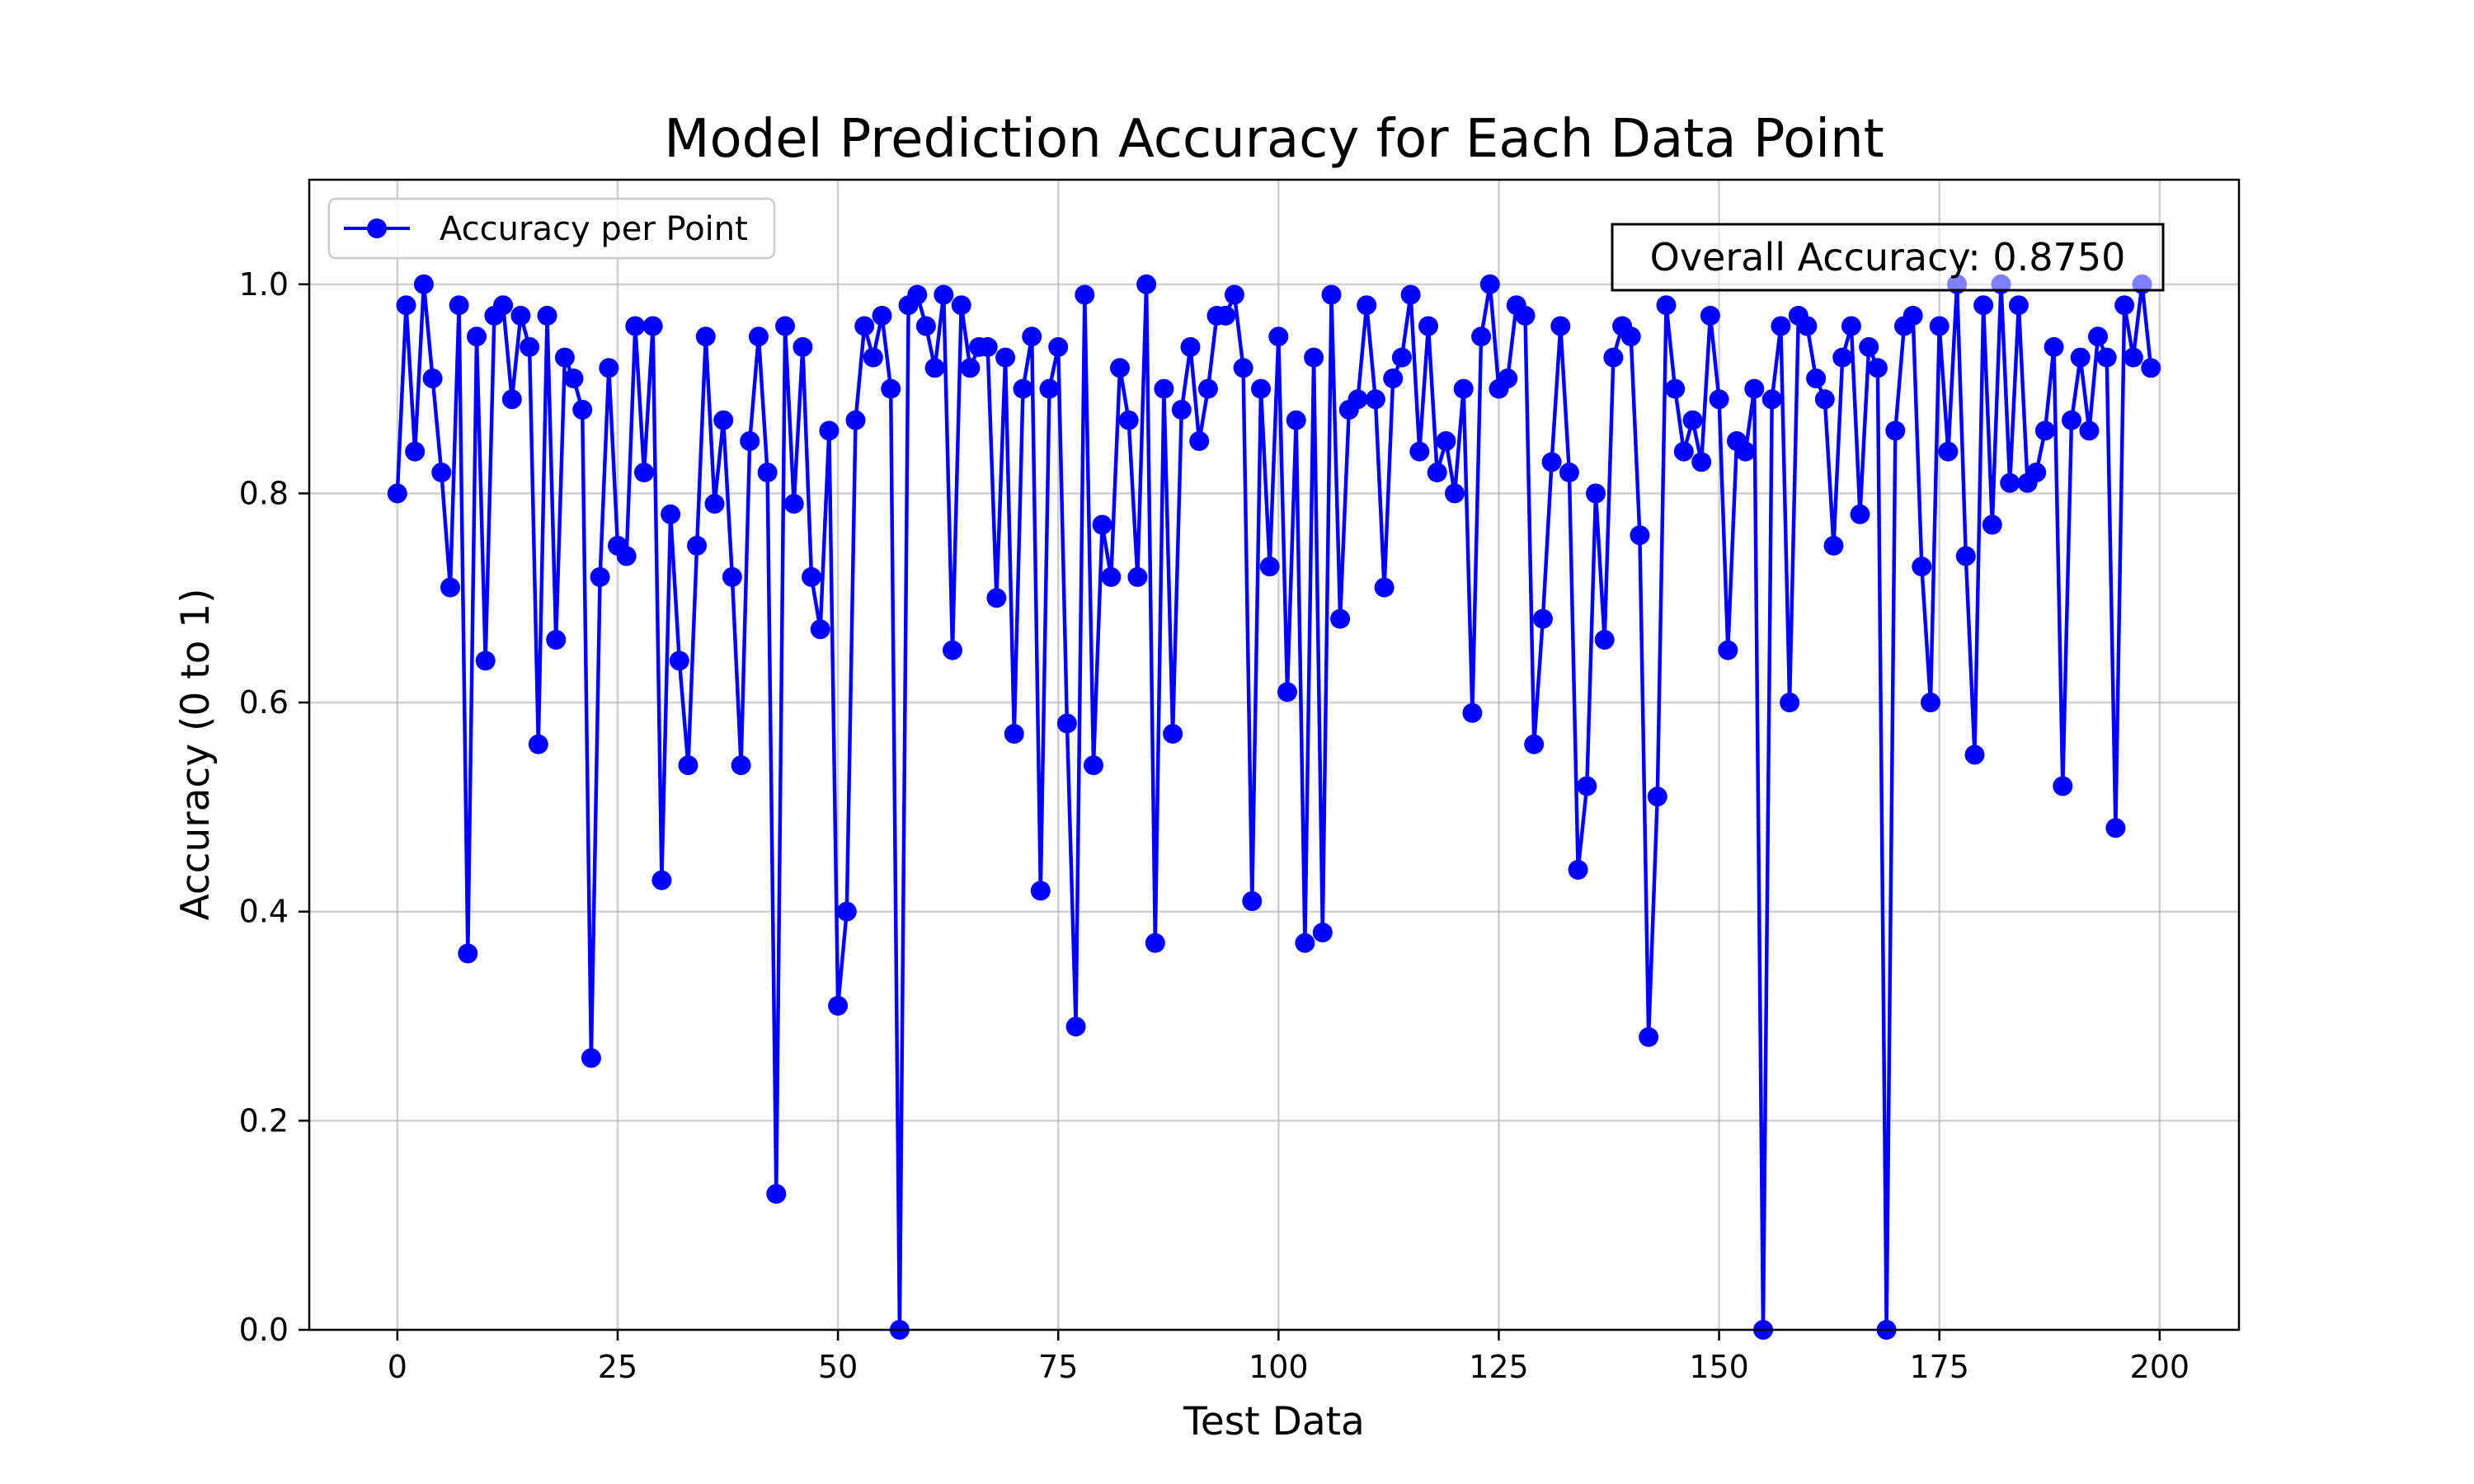  I want to click on x-tick-label: 200, so click(2160, 1367).